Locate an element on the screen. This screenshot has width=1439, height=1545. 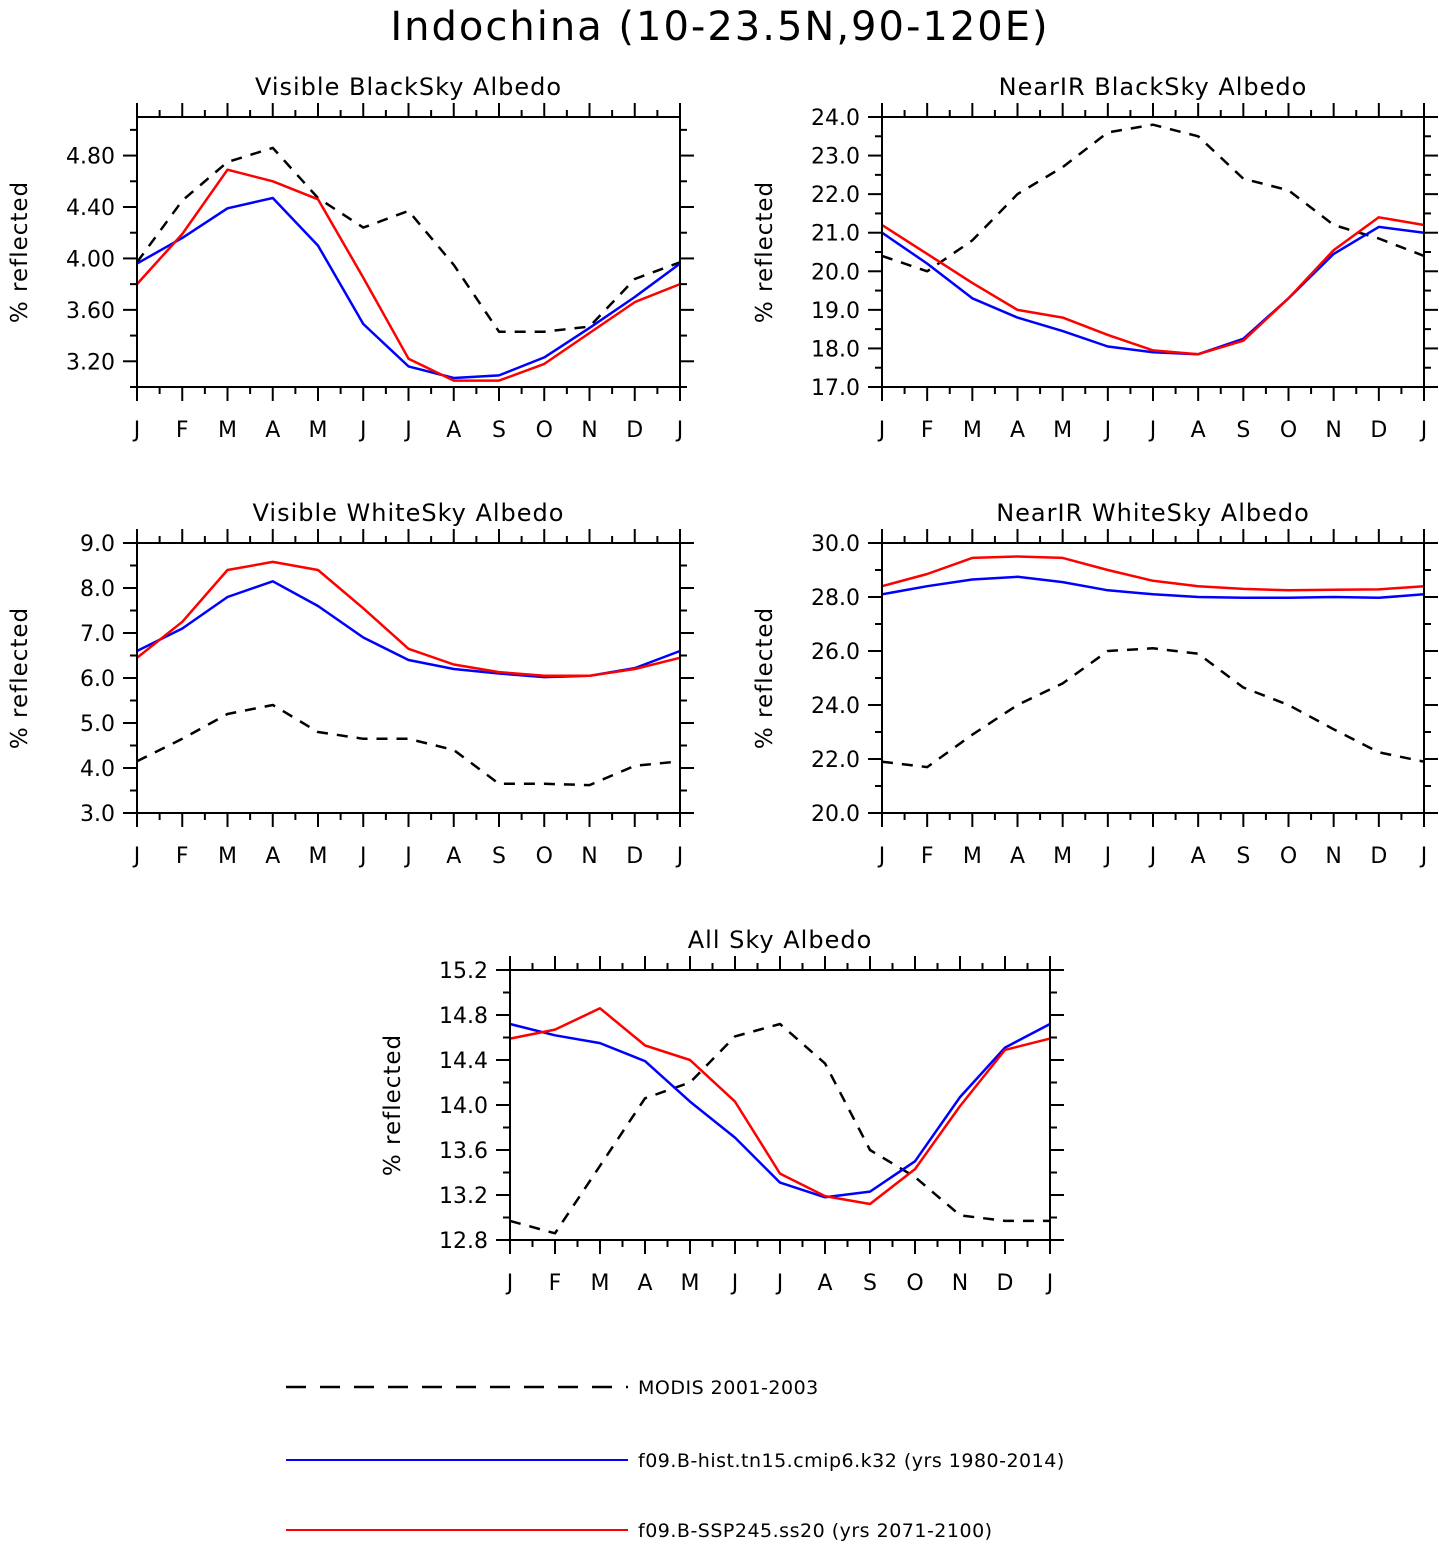
panel-title: All Sky Albedo is located at coordinates (780, 940).